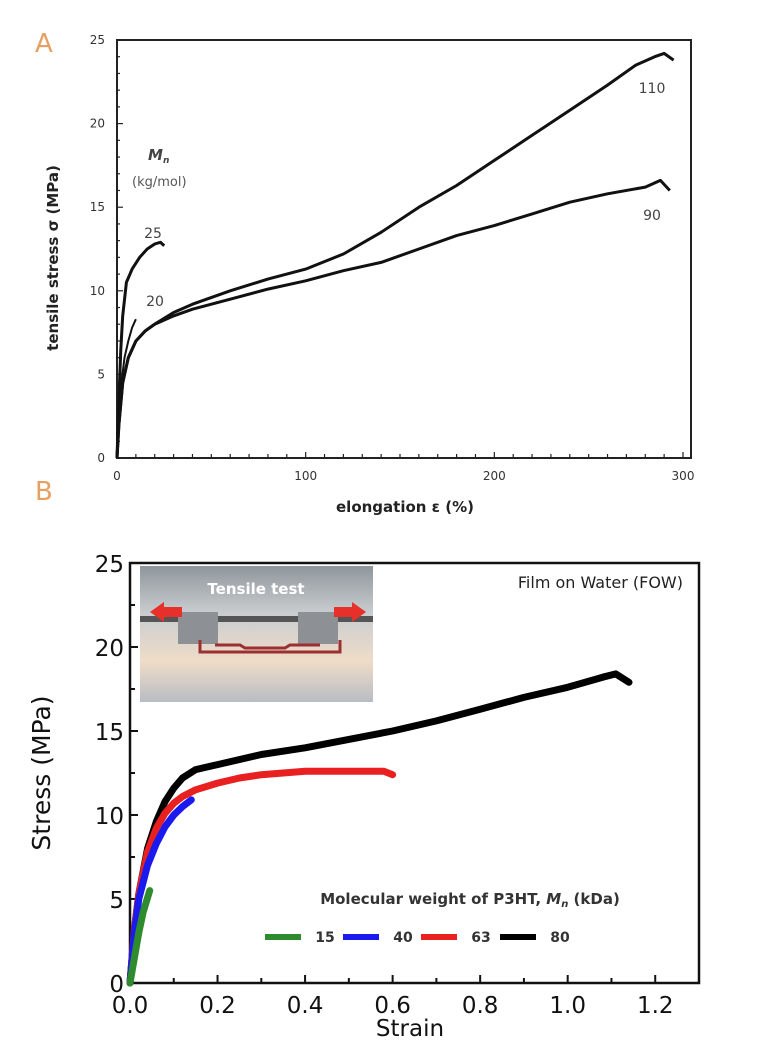  Describe the element at coordinates (109, 649) in the screenshot. I see `y-tick-label-b: 20` at that location.